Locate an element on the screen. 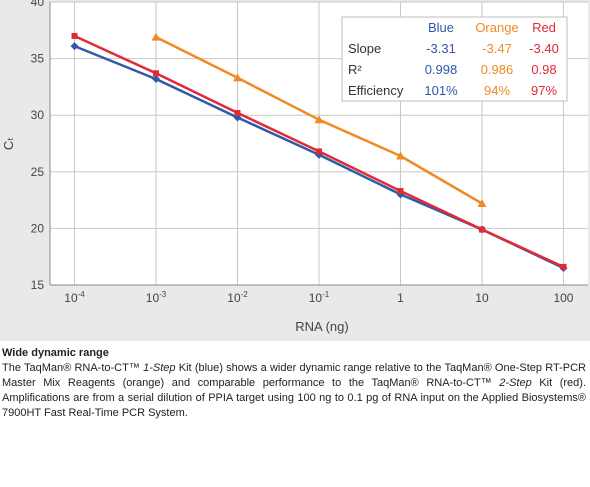  x-tick-label: 10⁻³ is located at coordinates (156, 297).